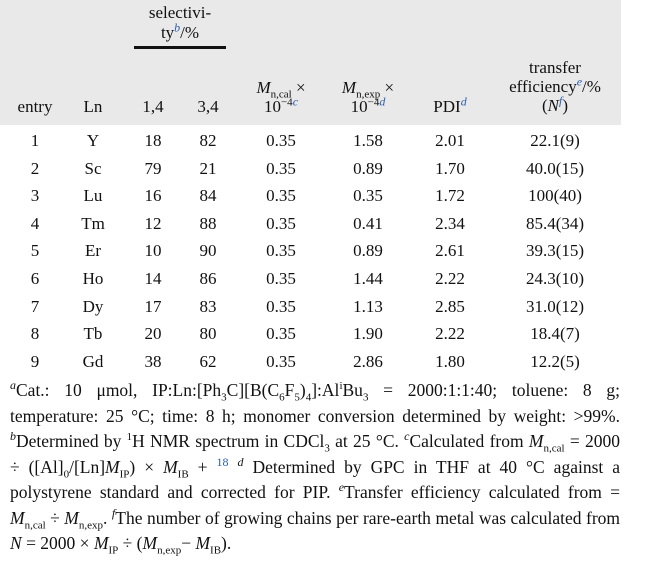  I want to click on table-row: 7 Dy 17 83 0.35 1.13 2.85 31.0(12), so click(310, 307).